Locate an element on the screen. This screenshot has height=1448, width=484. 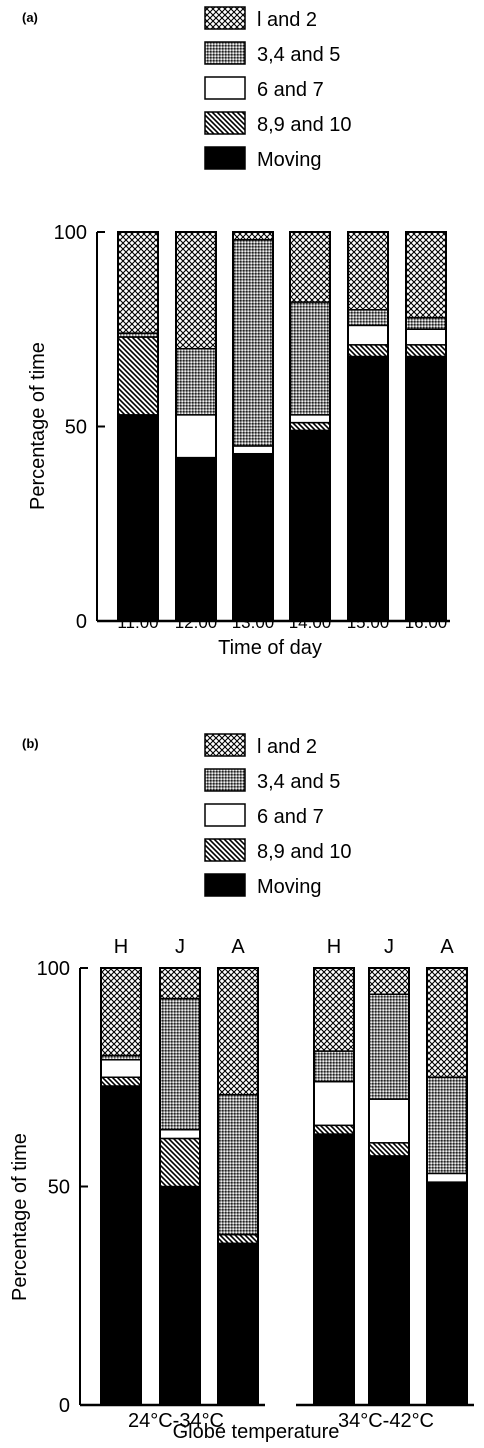
chart-a-x-axis-label: Time of day is located at coordinates (270, 648).